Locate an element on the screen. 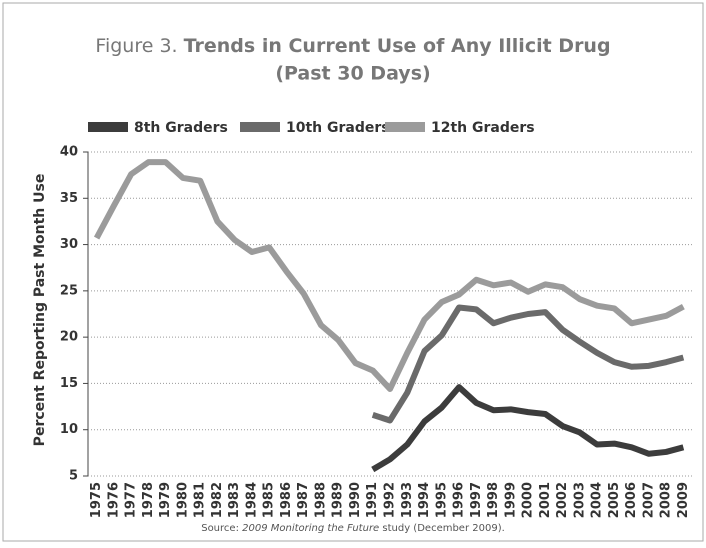 The width and height of the screenshot is (706, 548). y-tick-label: 10 is located at coordinates (69, 429).